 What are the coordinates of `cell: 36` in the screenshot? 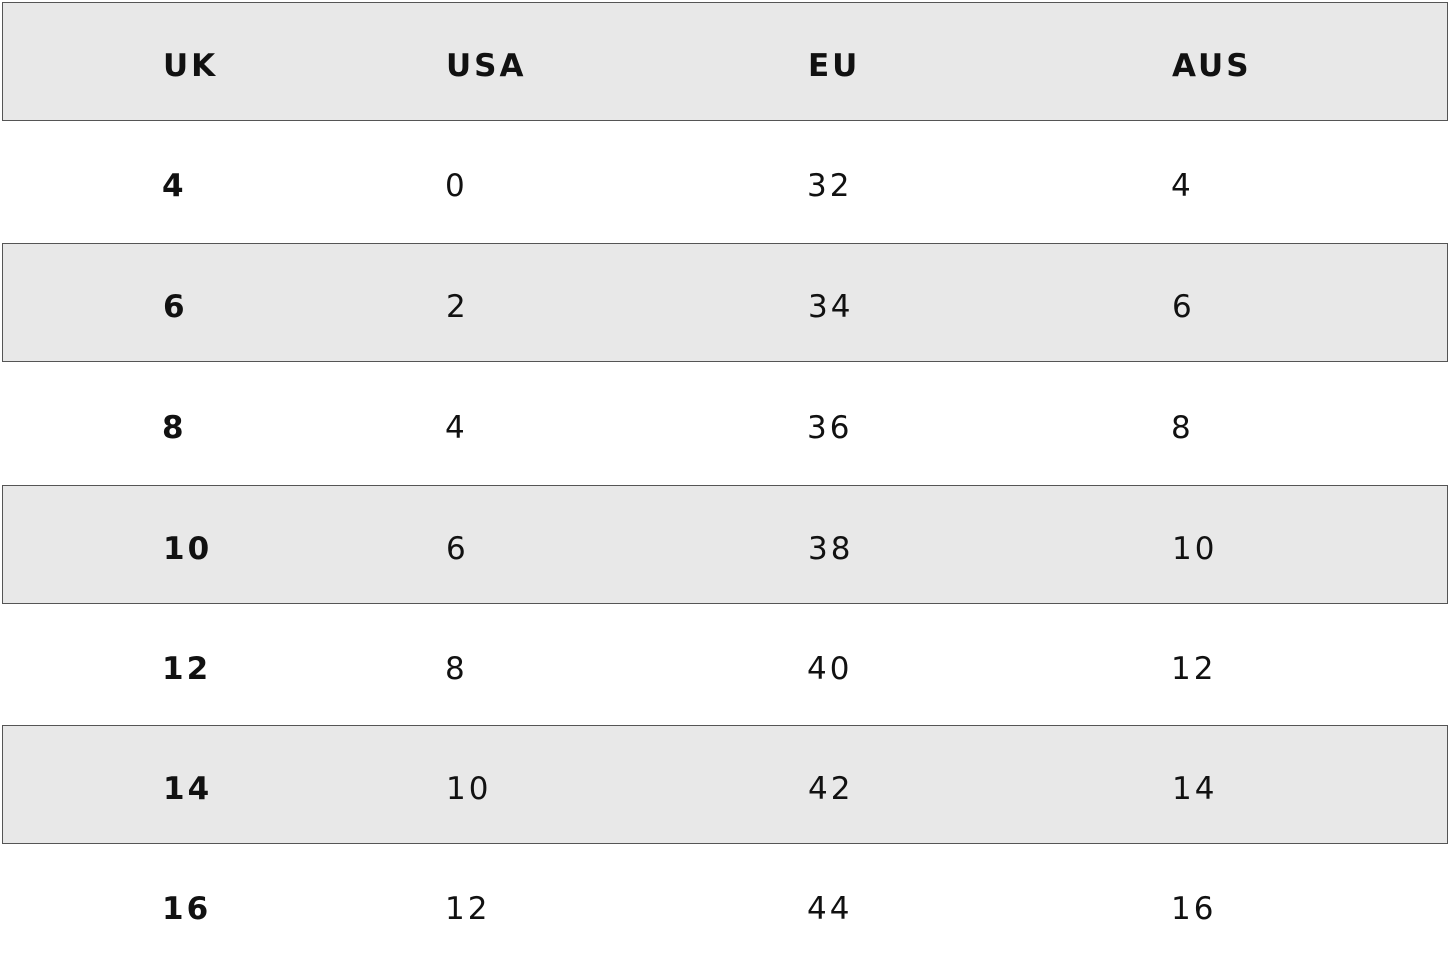 It's located at (830, 427).